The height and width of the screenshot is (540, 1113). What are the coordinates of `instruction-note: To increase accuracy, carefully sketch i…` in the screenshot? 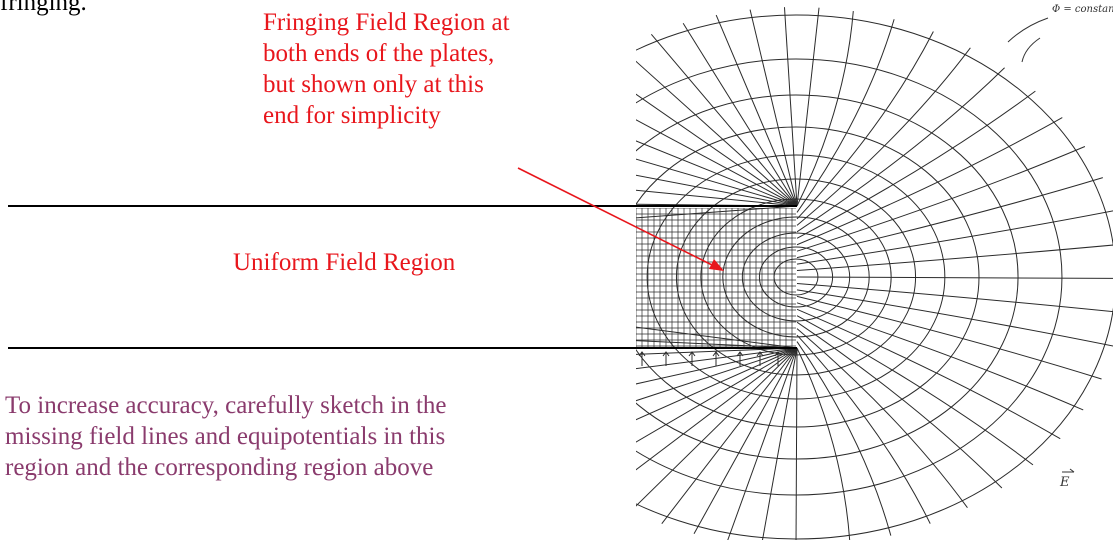 It's located at (226, 436).